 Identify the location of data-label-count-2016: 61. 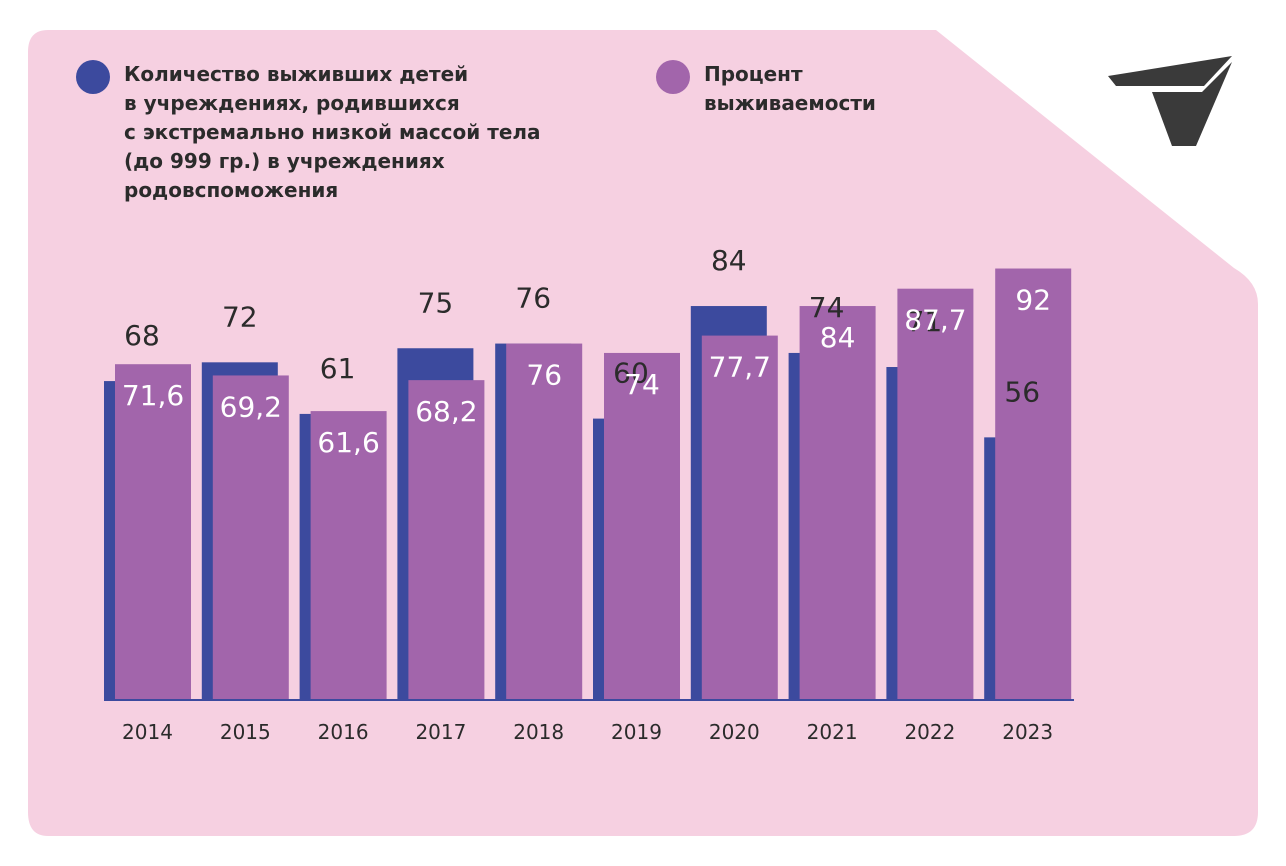
(338, 368).